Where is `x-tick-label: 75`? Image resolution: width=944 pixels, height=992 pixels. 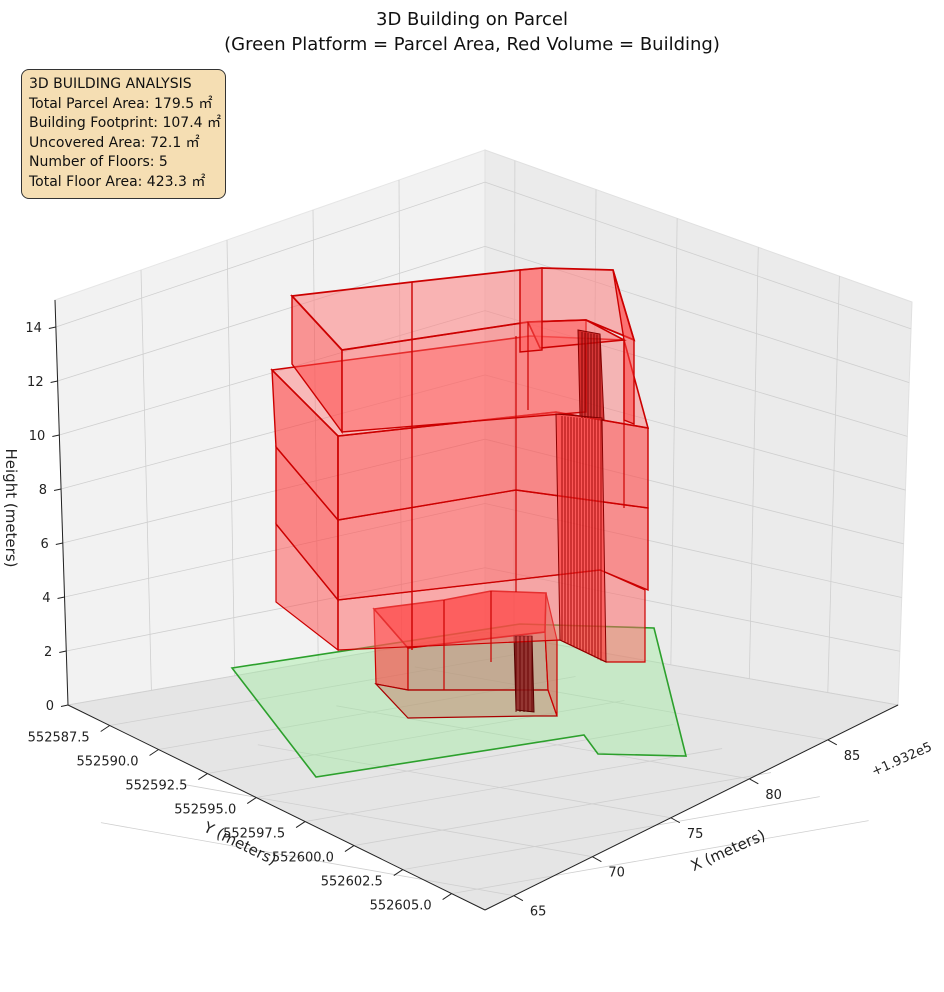
x-tick-label: 75 is located at coordinates (695, 834).